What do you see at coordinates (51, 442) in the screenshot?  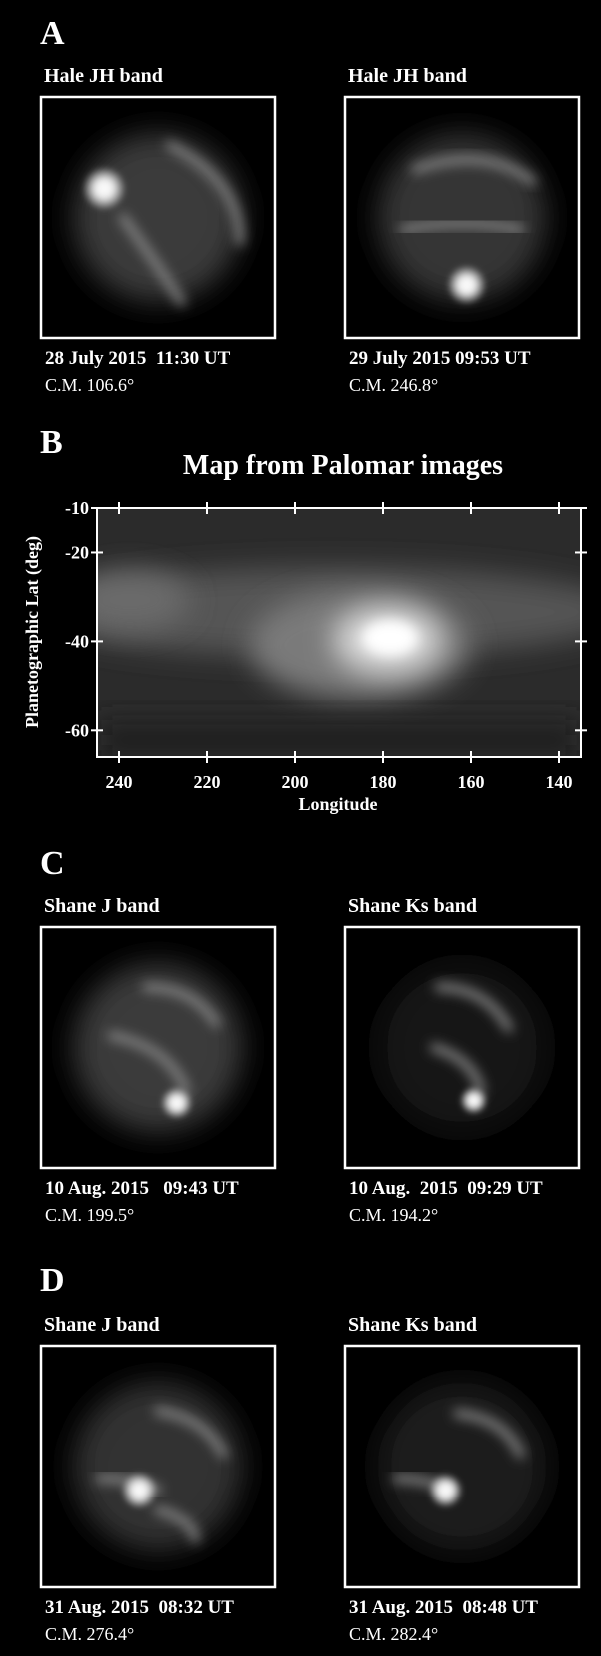 I see `panel-label: B` at bounding box center [51, 442].